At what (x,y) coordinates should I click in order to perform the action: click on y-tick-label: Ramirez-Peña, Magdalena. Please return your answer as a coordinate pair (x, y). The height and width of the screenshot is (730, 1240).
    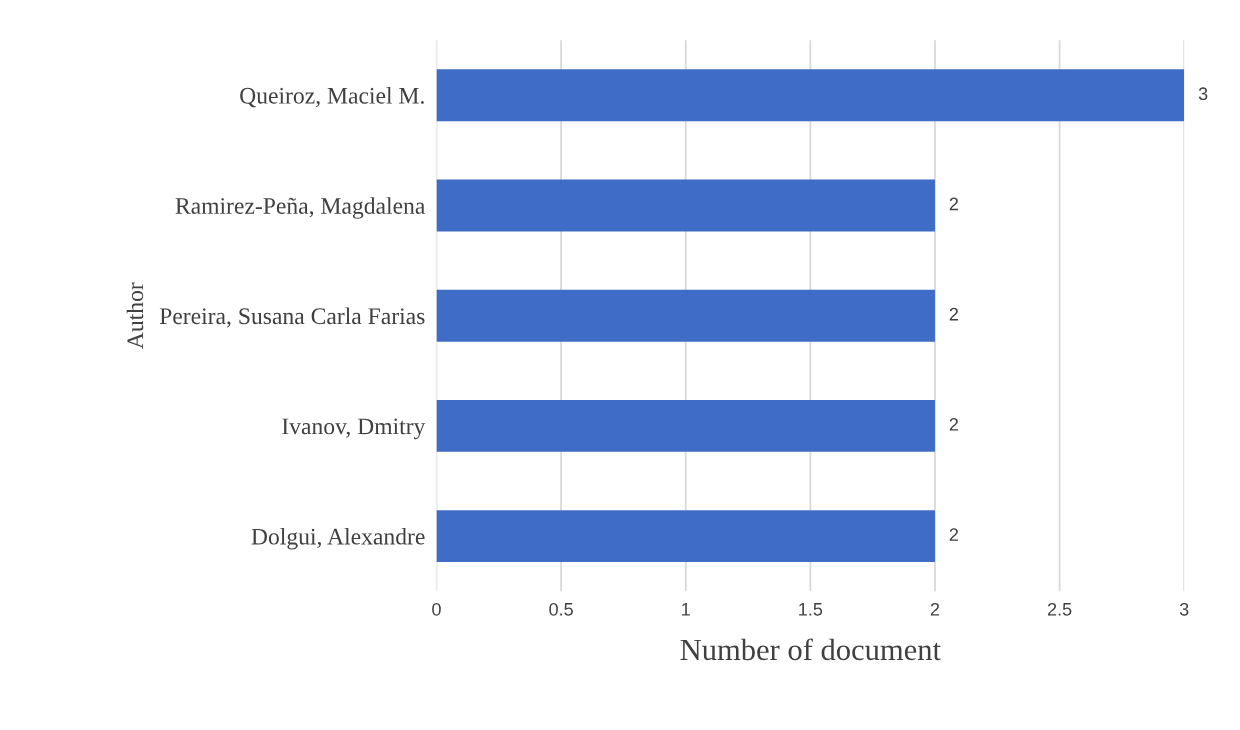
    Looking at the image, I should click on (300, 208).